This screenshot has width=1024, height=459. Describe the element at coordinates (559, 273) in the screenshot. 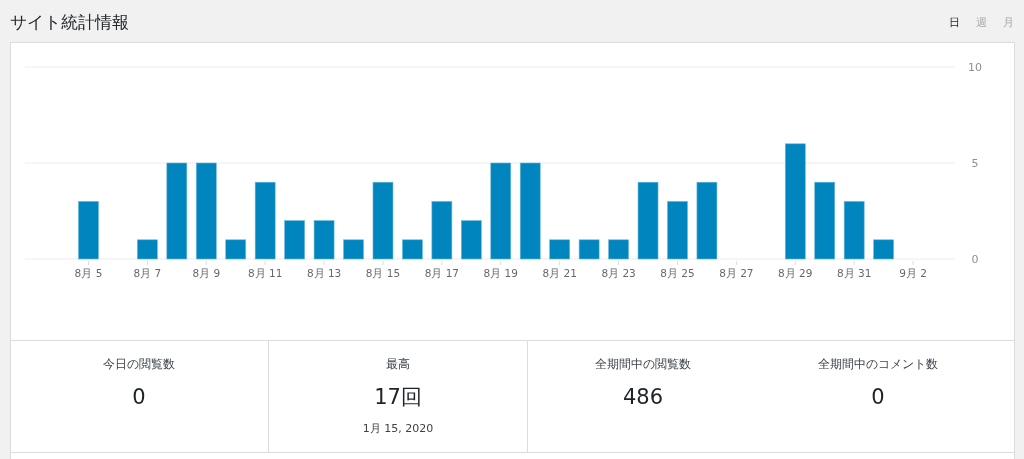

I see `x-tick-label: 8月 21` at that location.